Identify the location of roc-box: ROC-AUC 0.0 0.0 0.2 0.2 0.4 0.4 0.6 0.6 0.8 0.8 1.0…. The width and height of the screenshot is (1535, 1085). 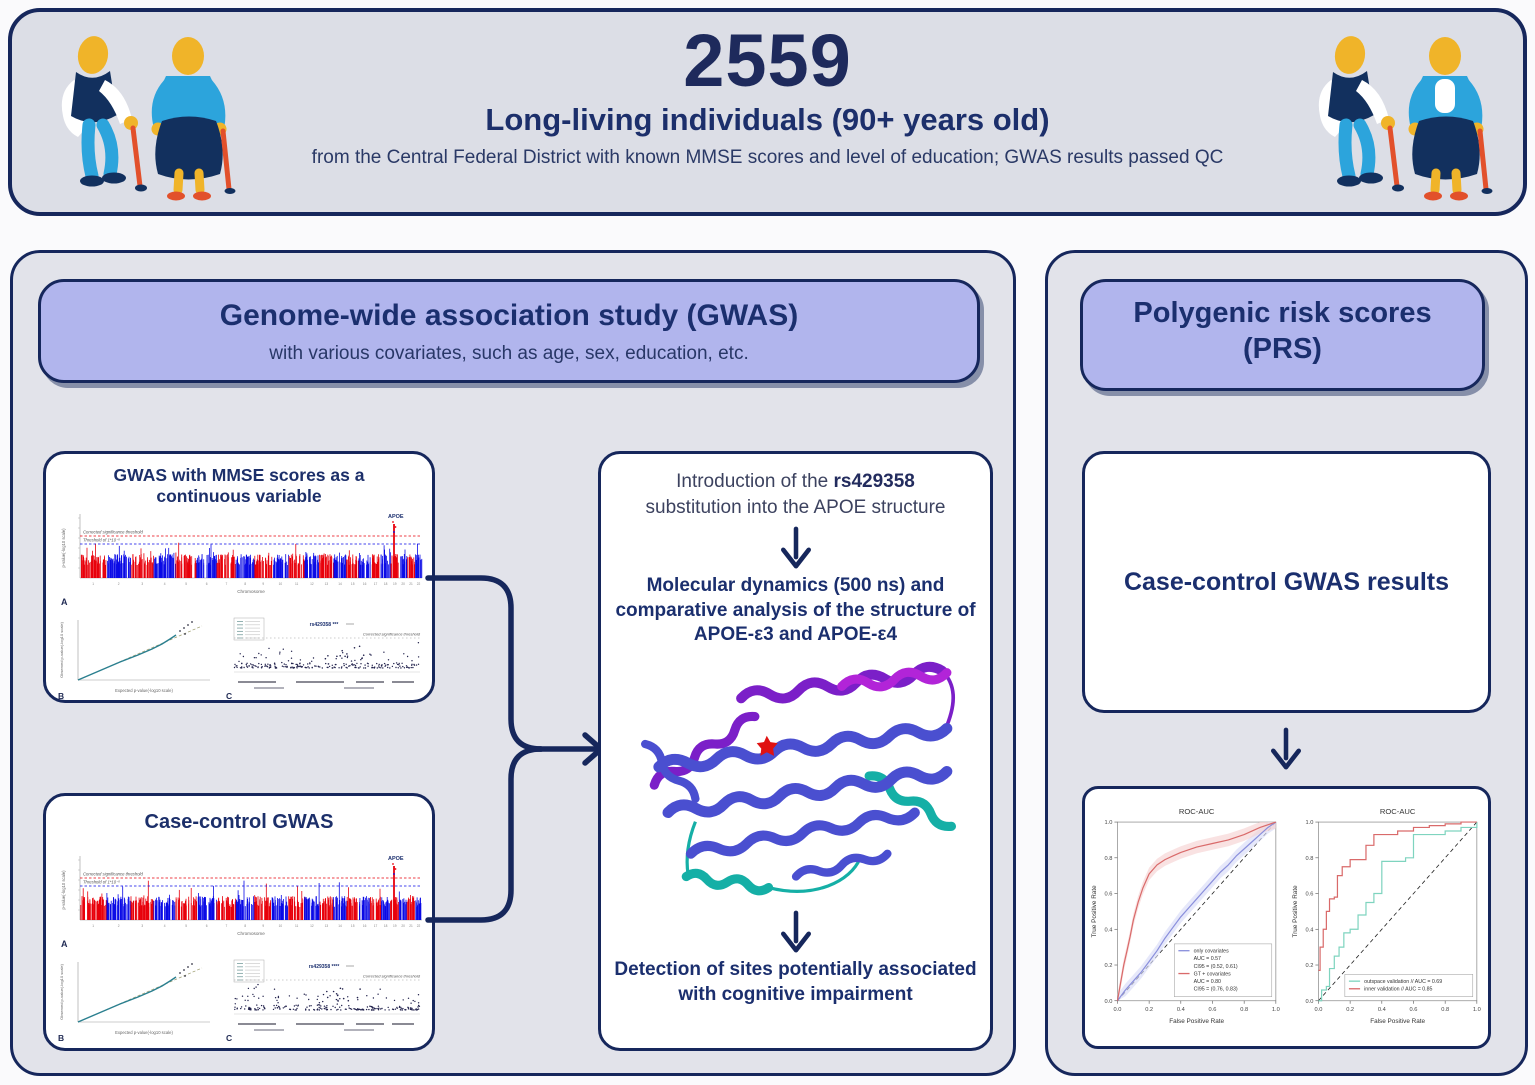
(1286, 917).